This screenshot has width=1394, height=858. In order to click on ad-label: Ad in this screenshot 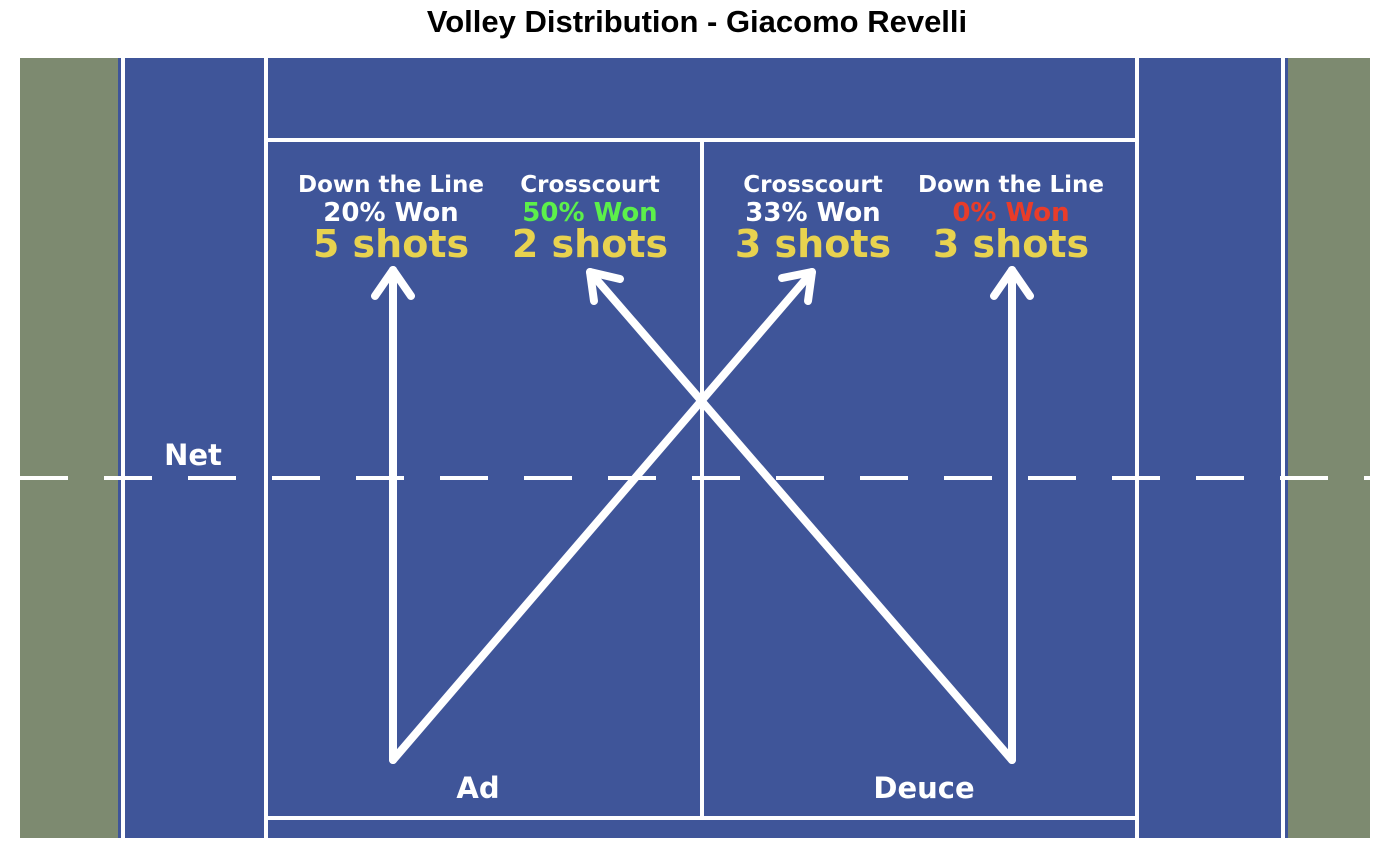, I will do `click(477, 788)`.